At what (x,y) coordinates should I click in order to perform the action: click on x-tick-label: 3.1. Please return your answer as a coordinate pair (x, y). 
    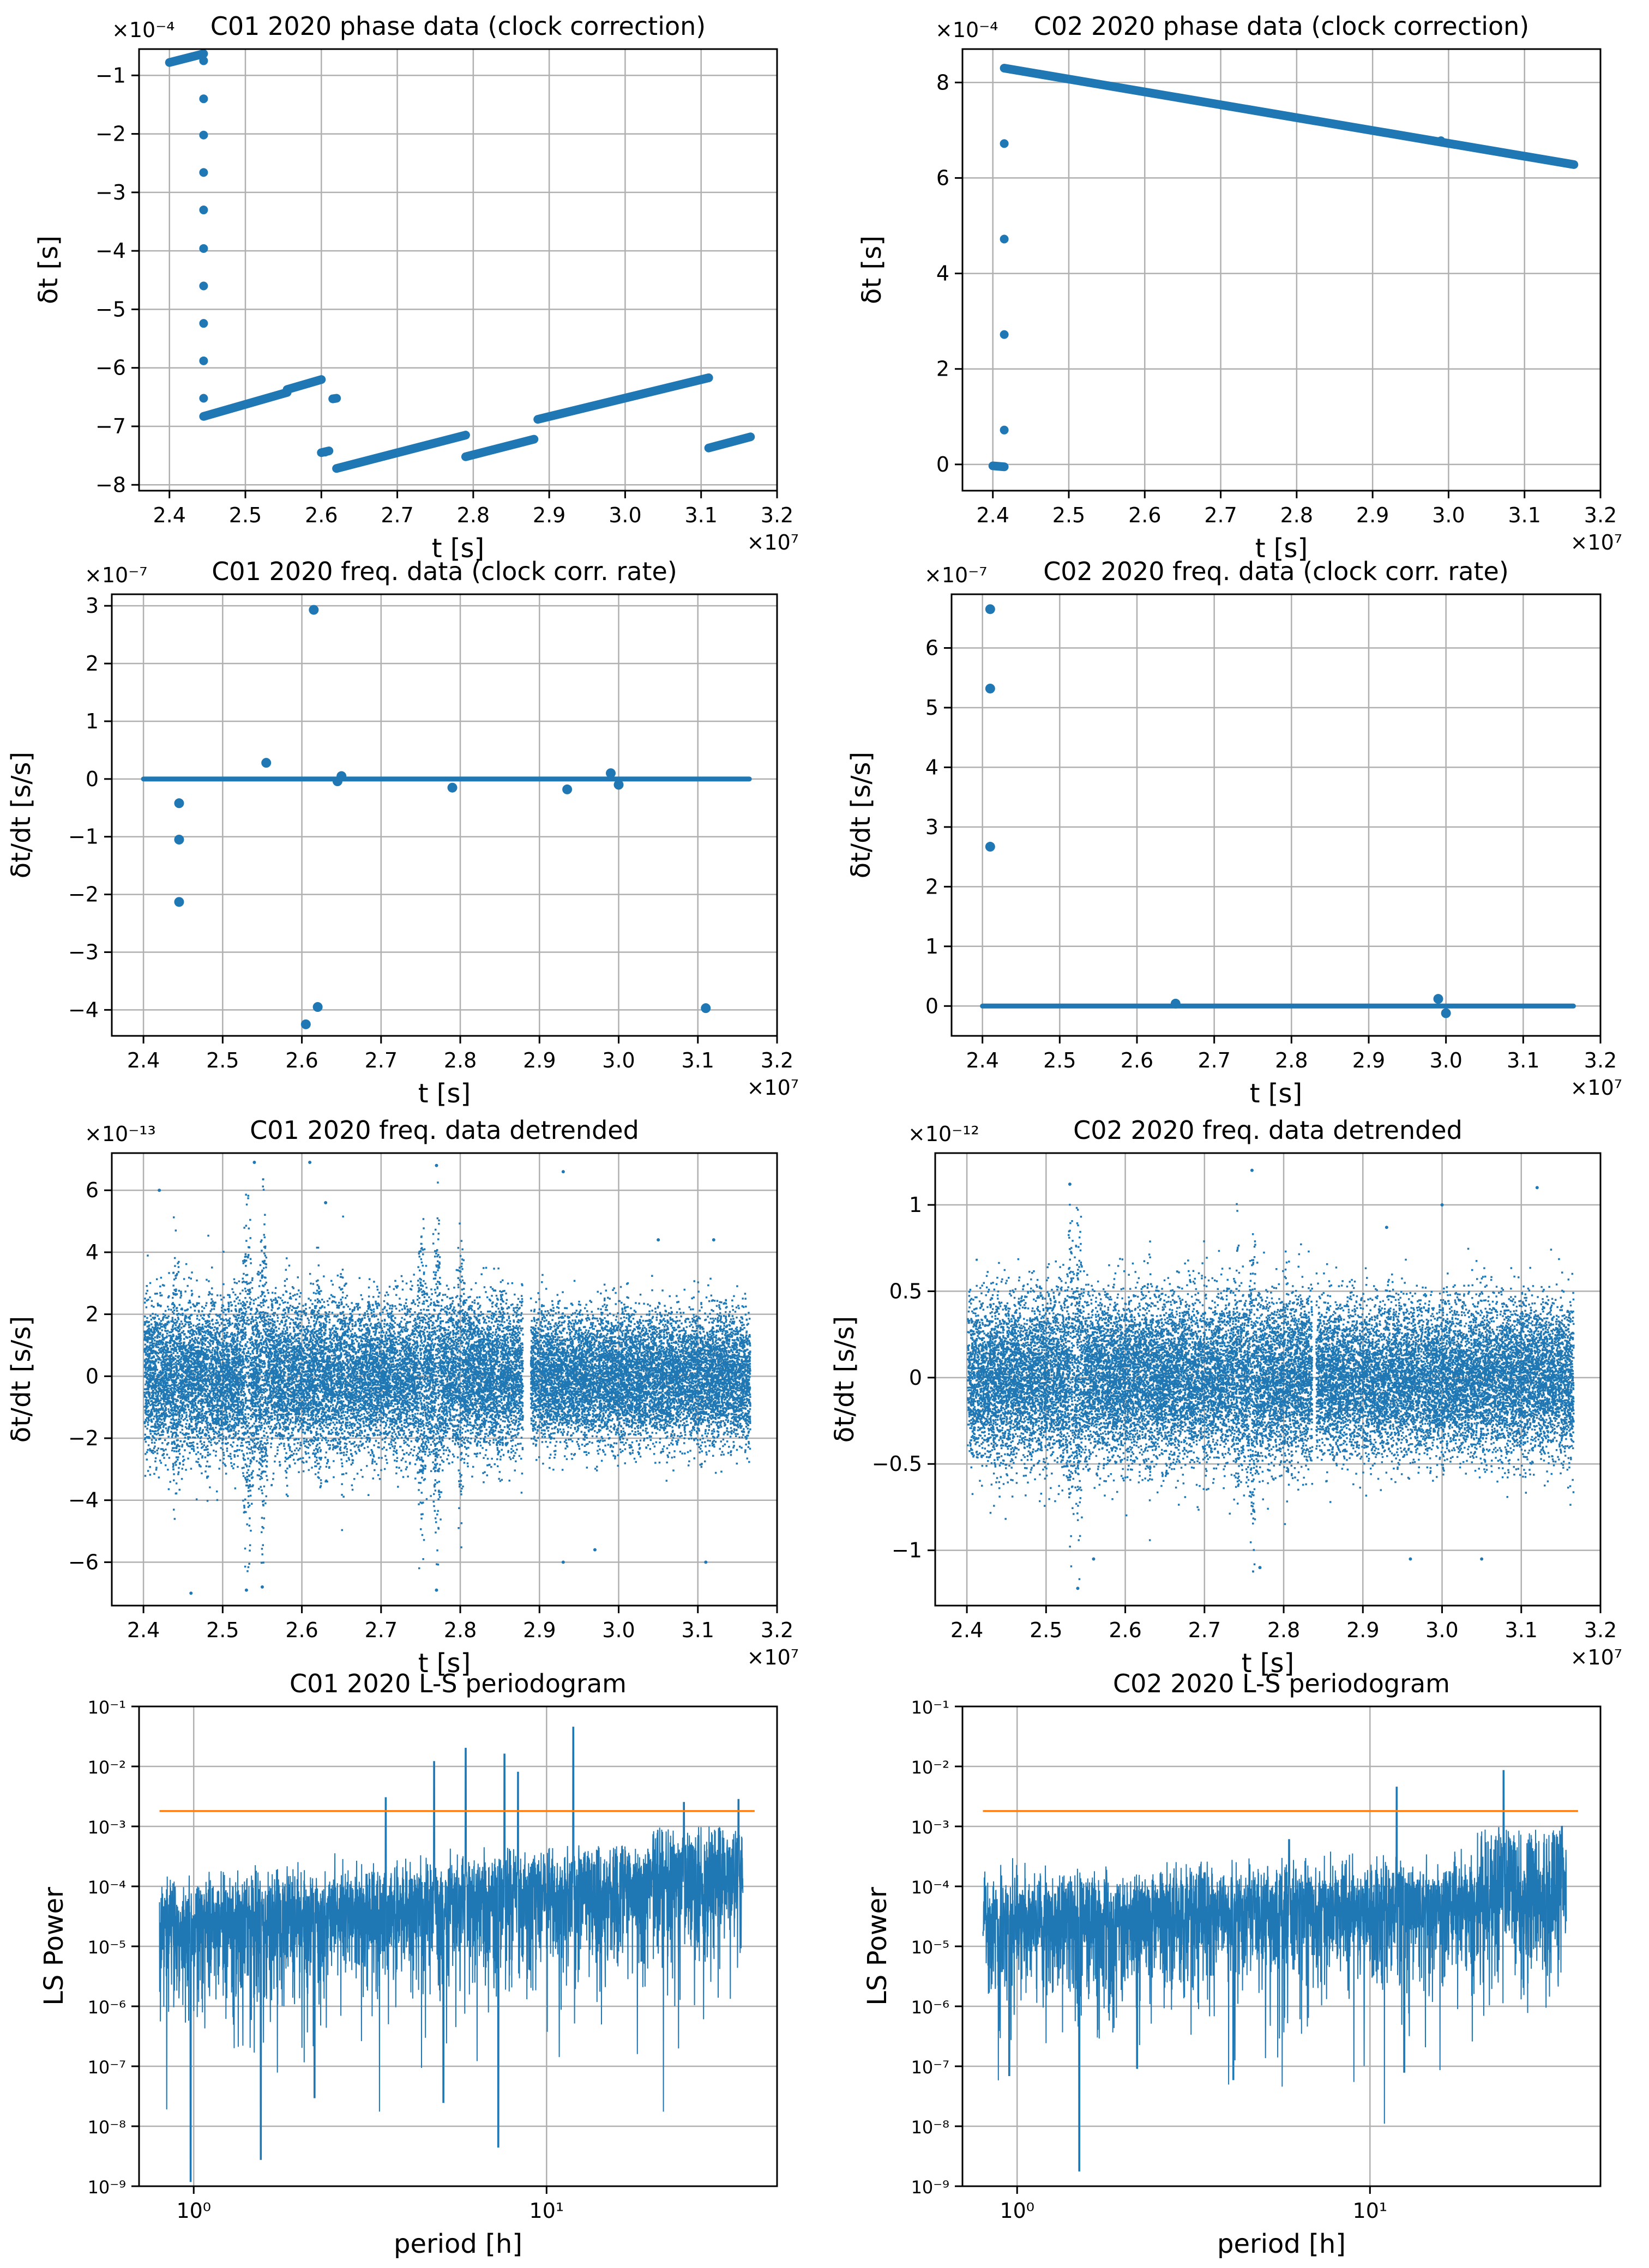
    Looking at the image, I should click on (1524, 515).